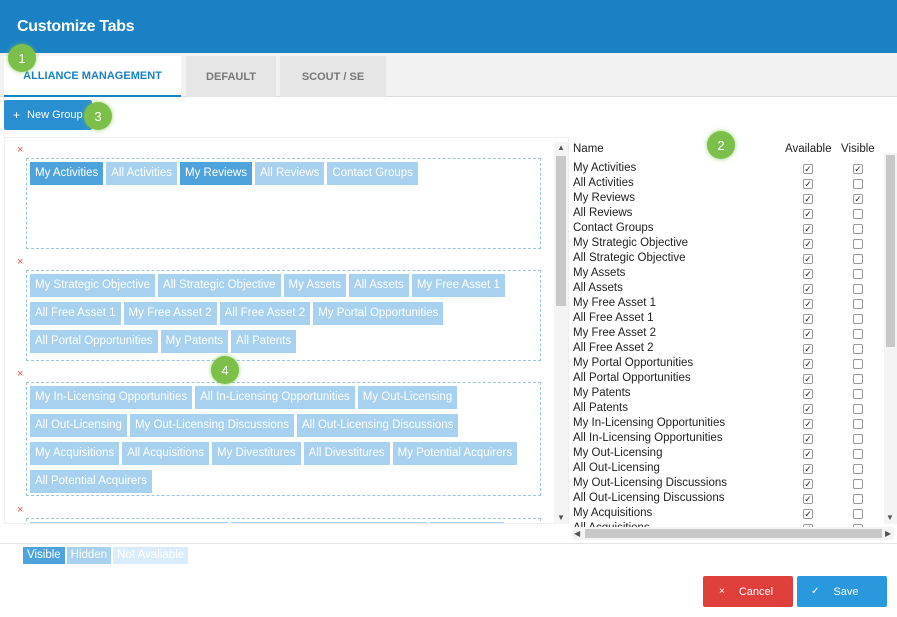 The height and width of the screenshot is (617, 897). Describe the element at coordinates (458, 285) in the screenshot. I see `tab-chip: My Free Asset 1` at that location.